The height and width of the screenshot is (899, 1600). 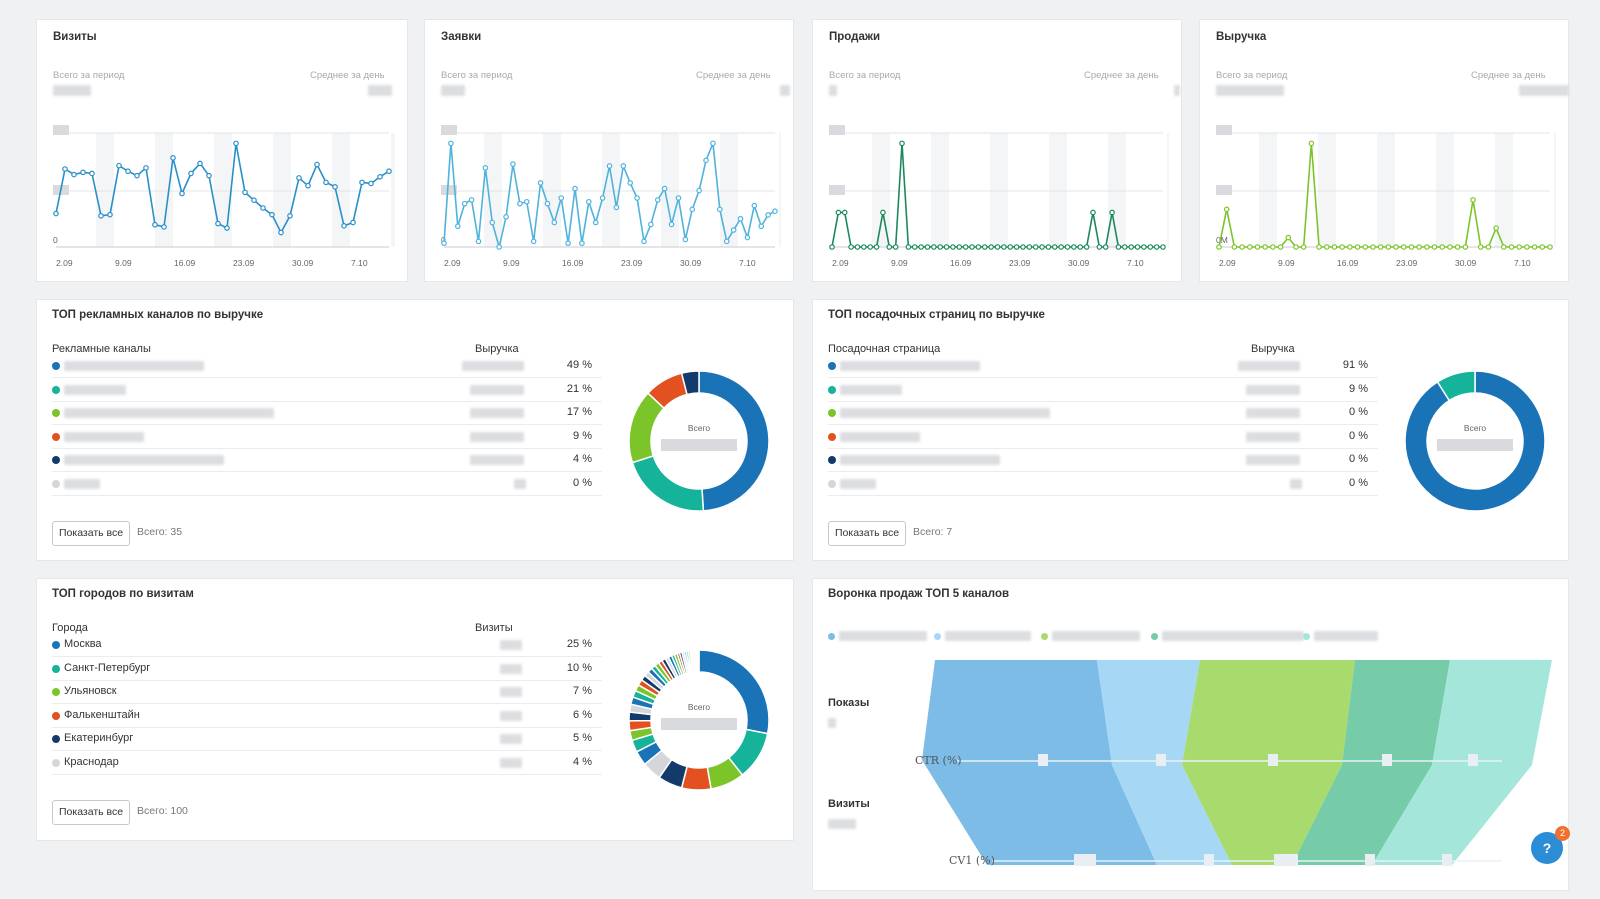 What do you see at coordinates (579, 644) in the screenshot?
I see `row-percent: 25 %` at bounding box center [579, 644].